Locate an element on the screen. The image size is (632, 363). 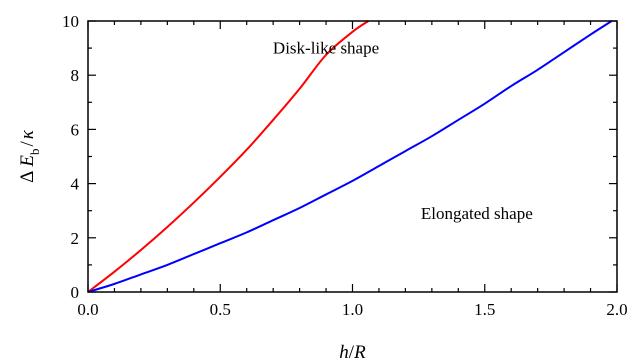
x-axis-title: h/R is located at coordinates (352, 352).